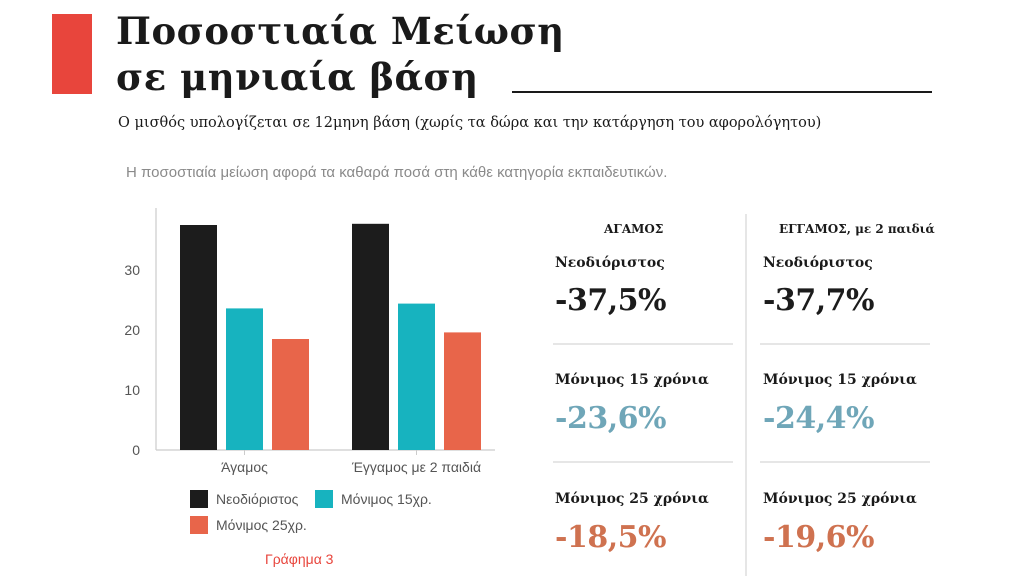 The height and width of the screenshot is (576, 1024). I want to click on legend-item-monimos25: Μόνιμος 25χρ., so click(248, 525).